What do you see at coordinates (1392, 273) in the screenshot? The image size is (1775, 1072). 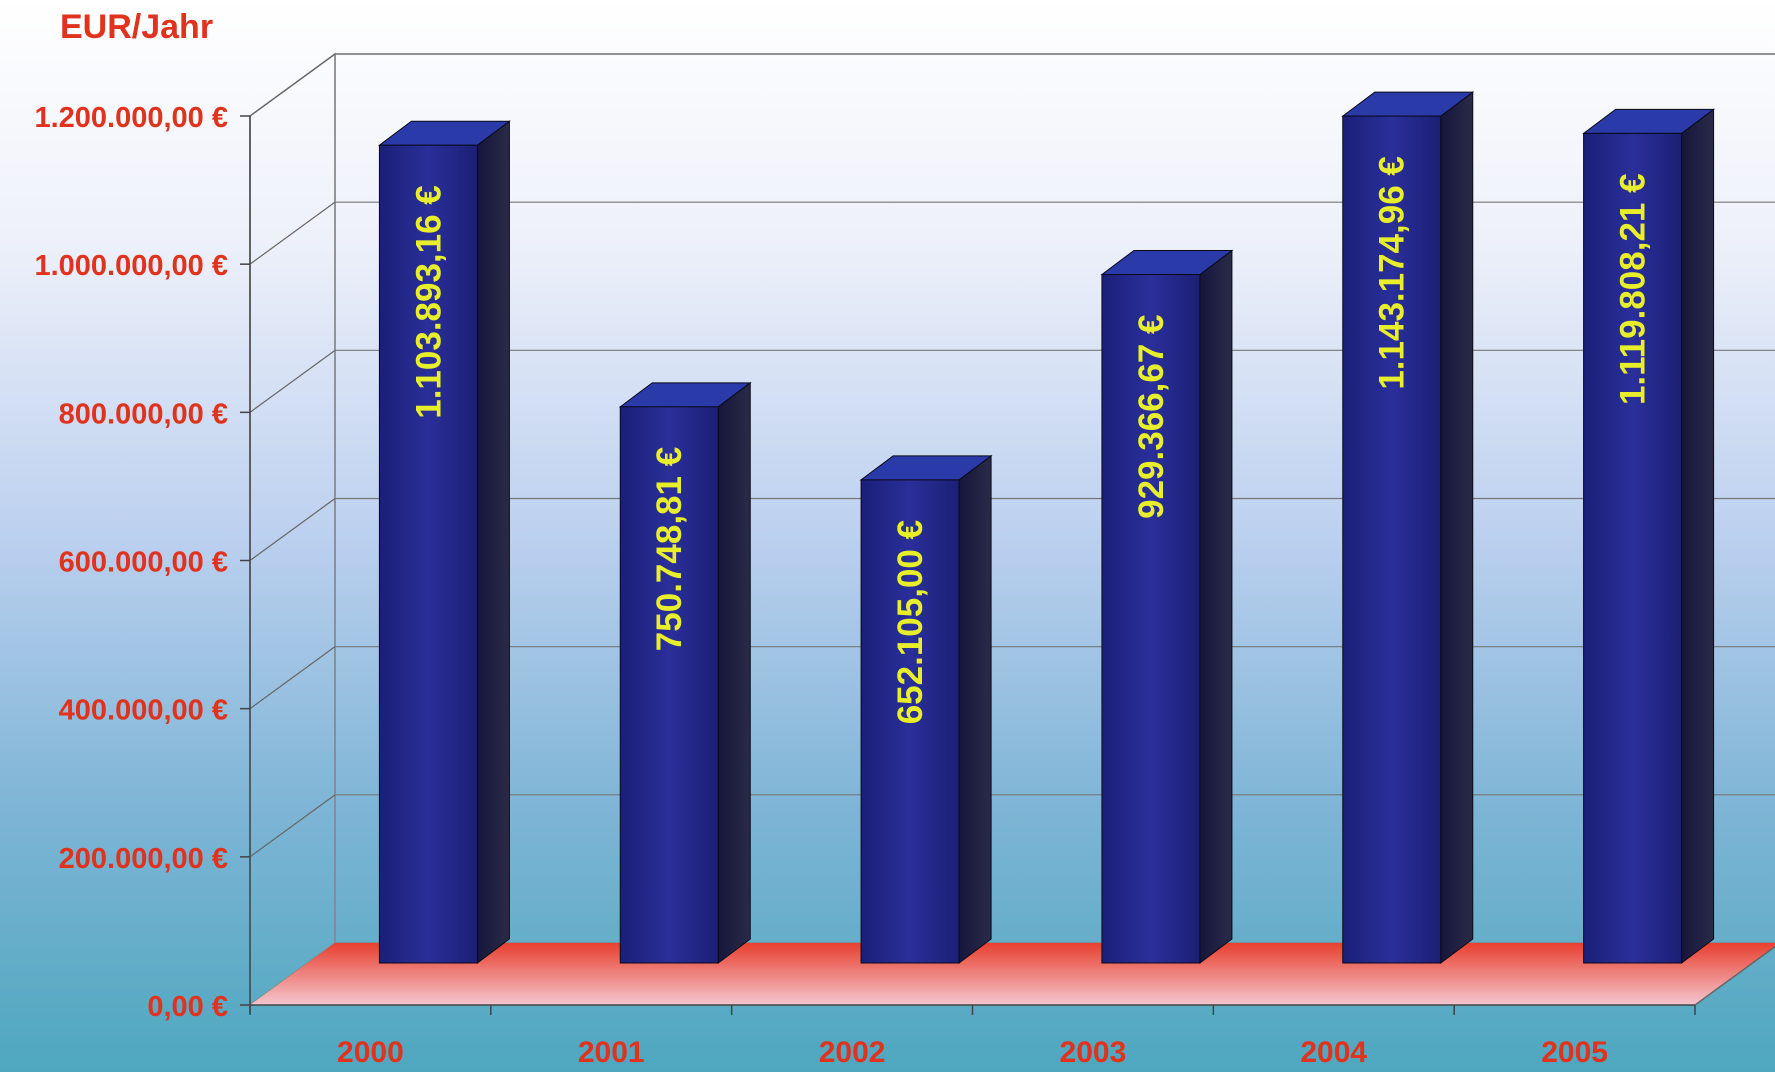 I see `bar-value-label: 1.143.174,96 €` at bounding box center [1392, 273].